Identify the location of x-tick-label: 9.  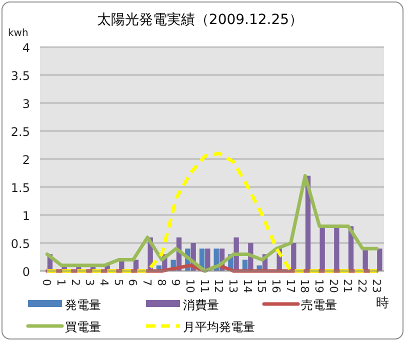
(175, 282).